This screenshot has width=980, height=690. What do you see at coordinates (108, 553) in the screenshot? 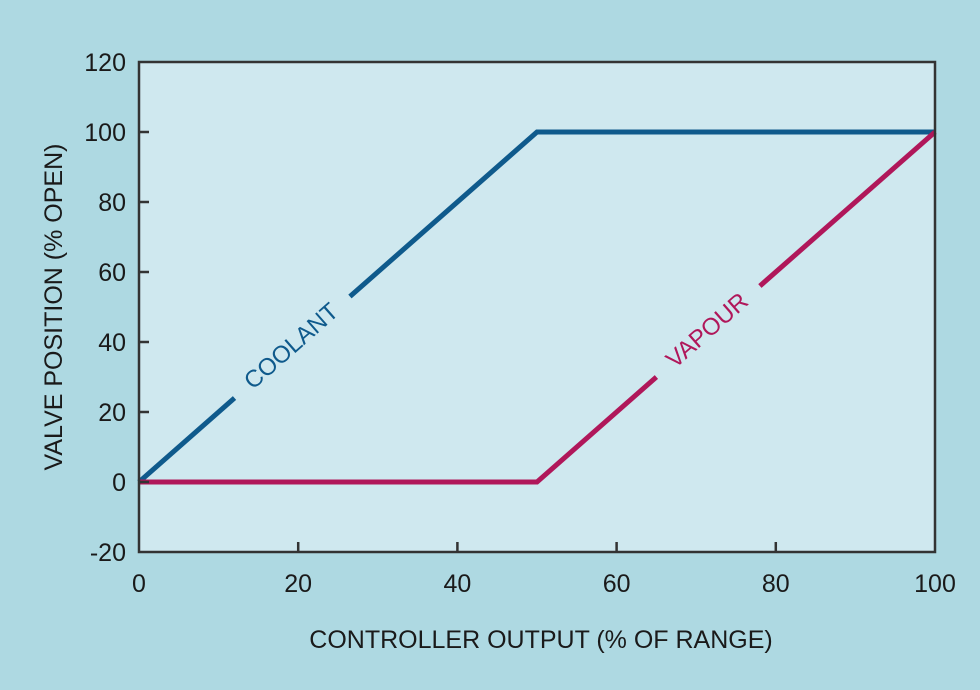
I see `y-tick-label: -20` at bounding box center [108, 553].